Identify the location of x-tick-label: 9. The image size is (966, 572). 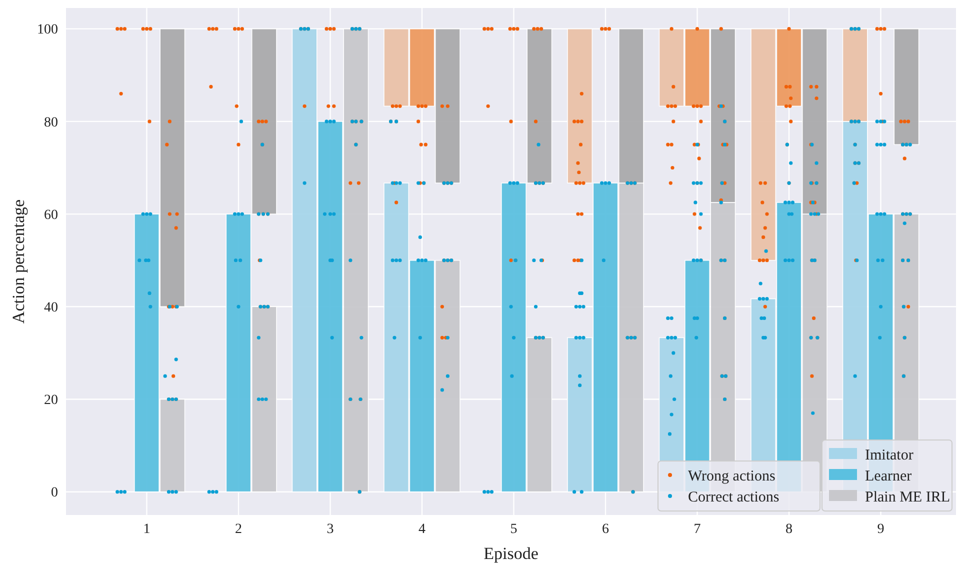
(880, 529).